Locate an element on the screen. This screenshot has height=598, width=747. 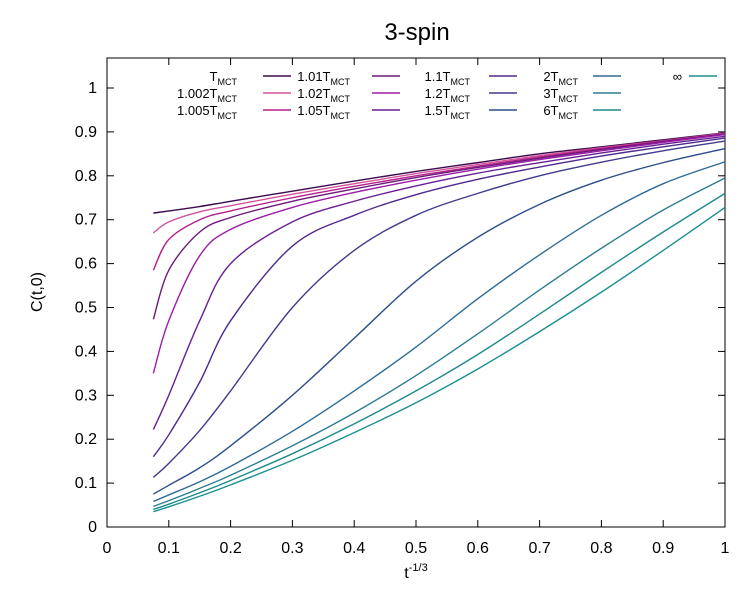
y-tick-label: 0.6 is located at coordinates (86, 264).